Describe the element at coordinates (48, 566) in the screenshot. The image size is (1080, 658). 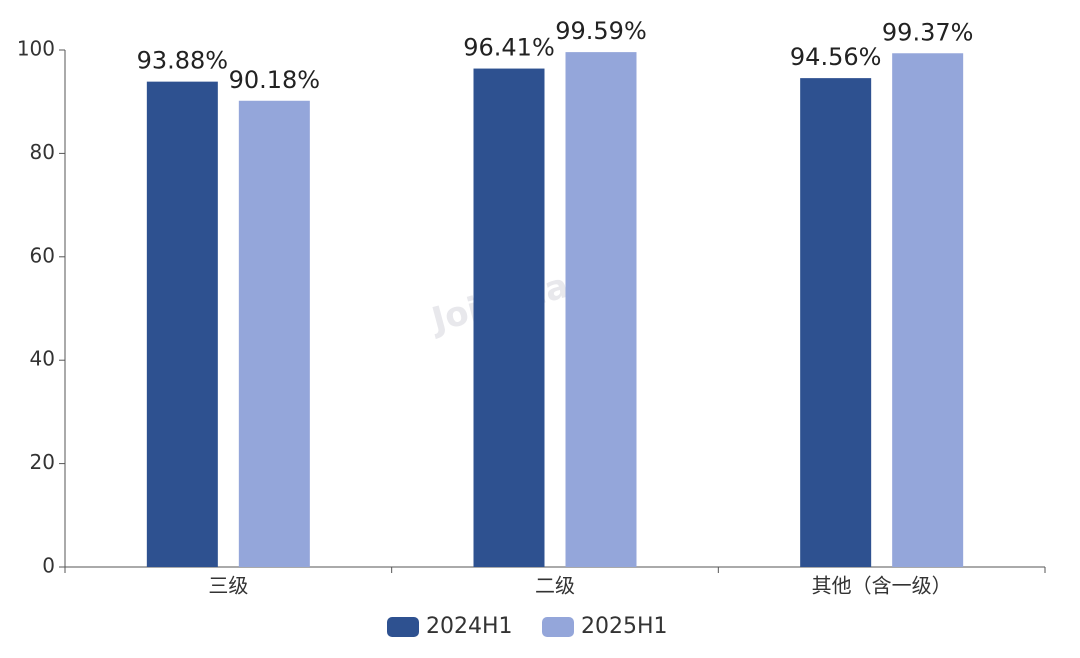
I see `y-tick-label: 0` at that location.